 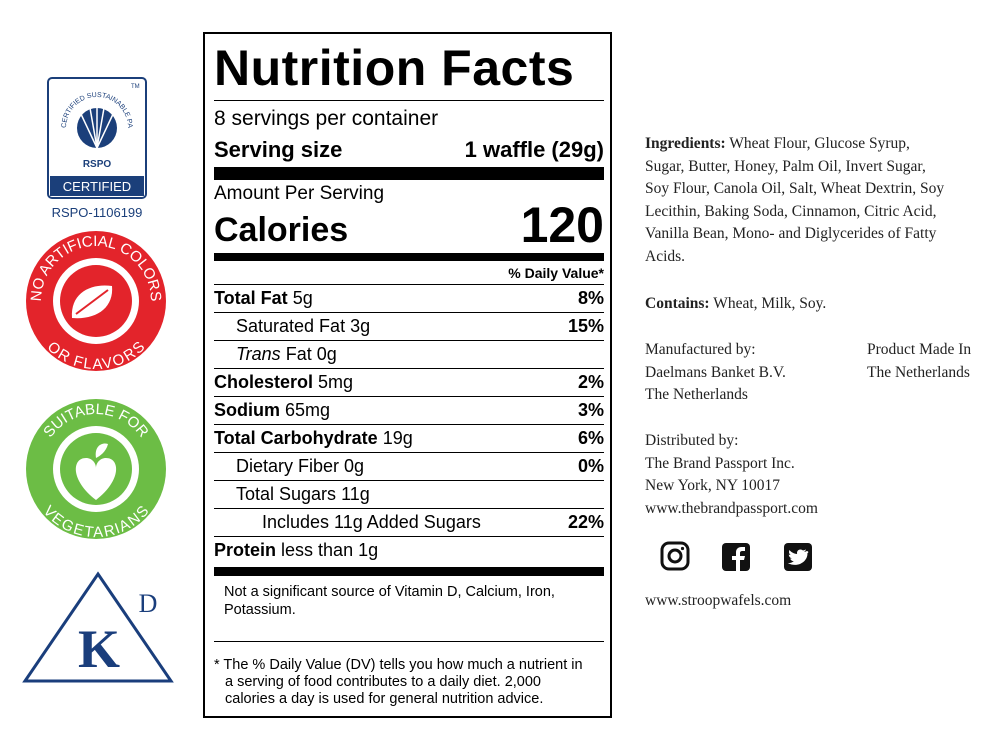 I want to click on nutrient-label: Dietary Fiber 0g, so click(x=300, y=466).